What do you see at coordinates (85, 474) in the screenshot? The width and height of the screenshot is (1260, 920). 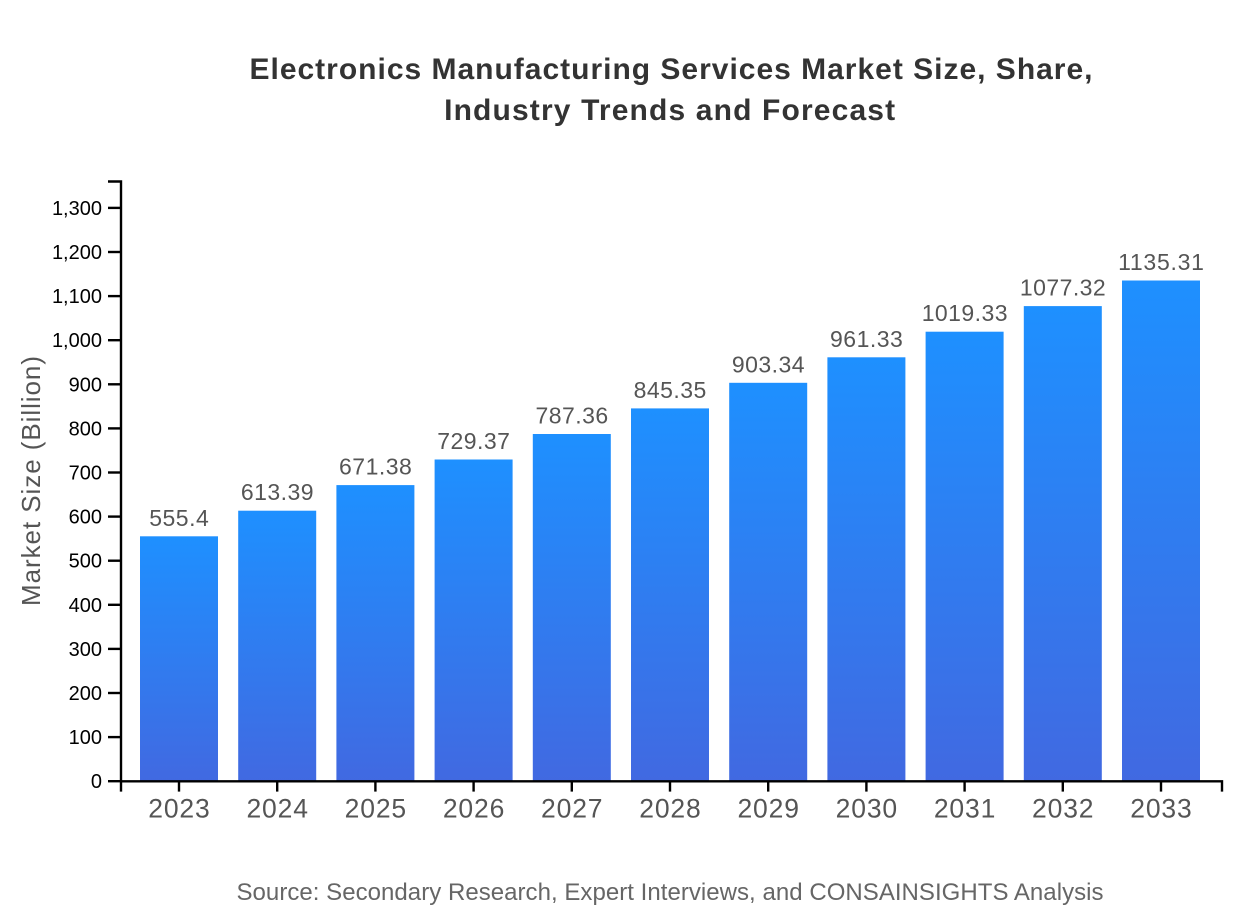 I see `svg-text: 700` at bounding box center [85, 474].